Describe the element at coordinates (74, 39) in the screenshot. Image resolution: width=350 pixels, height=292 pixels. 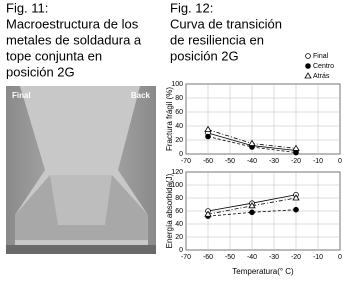
I see `caption-line: metales de soldadura a` at that location.